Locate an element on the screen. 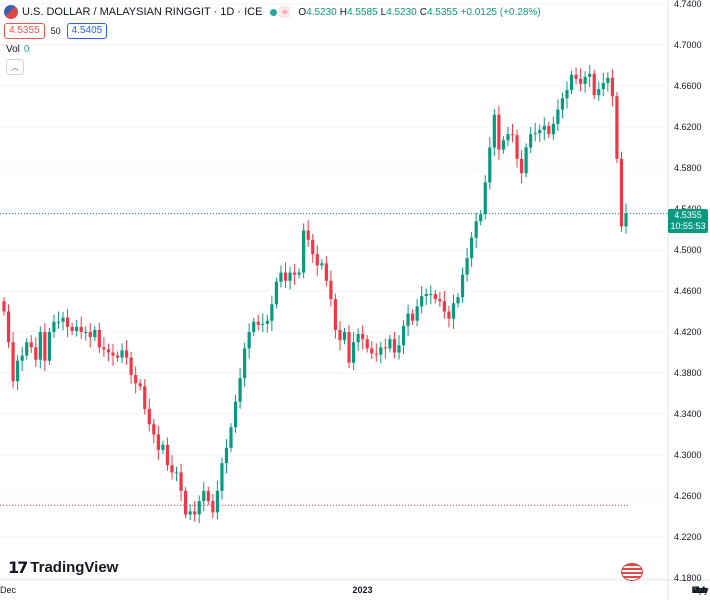  tradingview-logo-text: TradingView is located at coordinates (74, 567).